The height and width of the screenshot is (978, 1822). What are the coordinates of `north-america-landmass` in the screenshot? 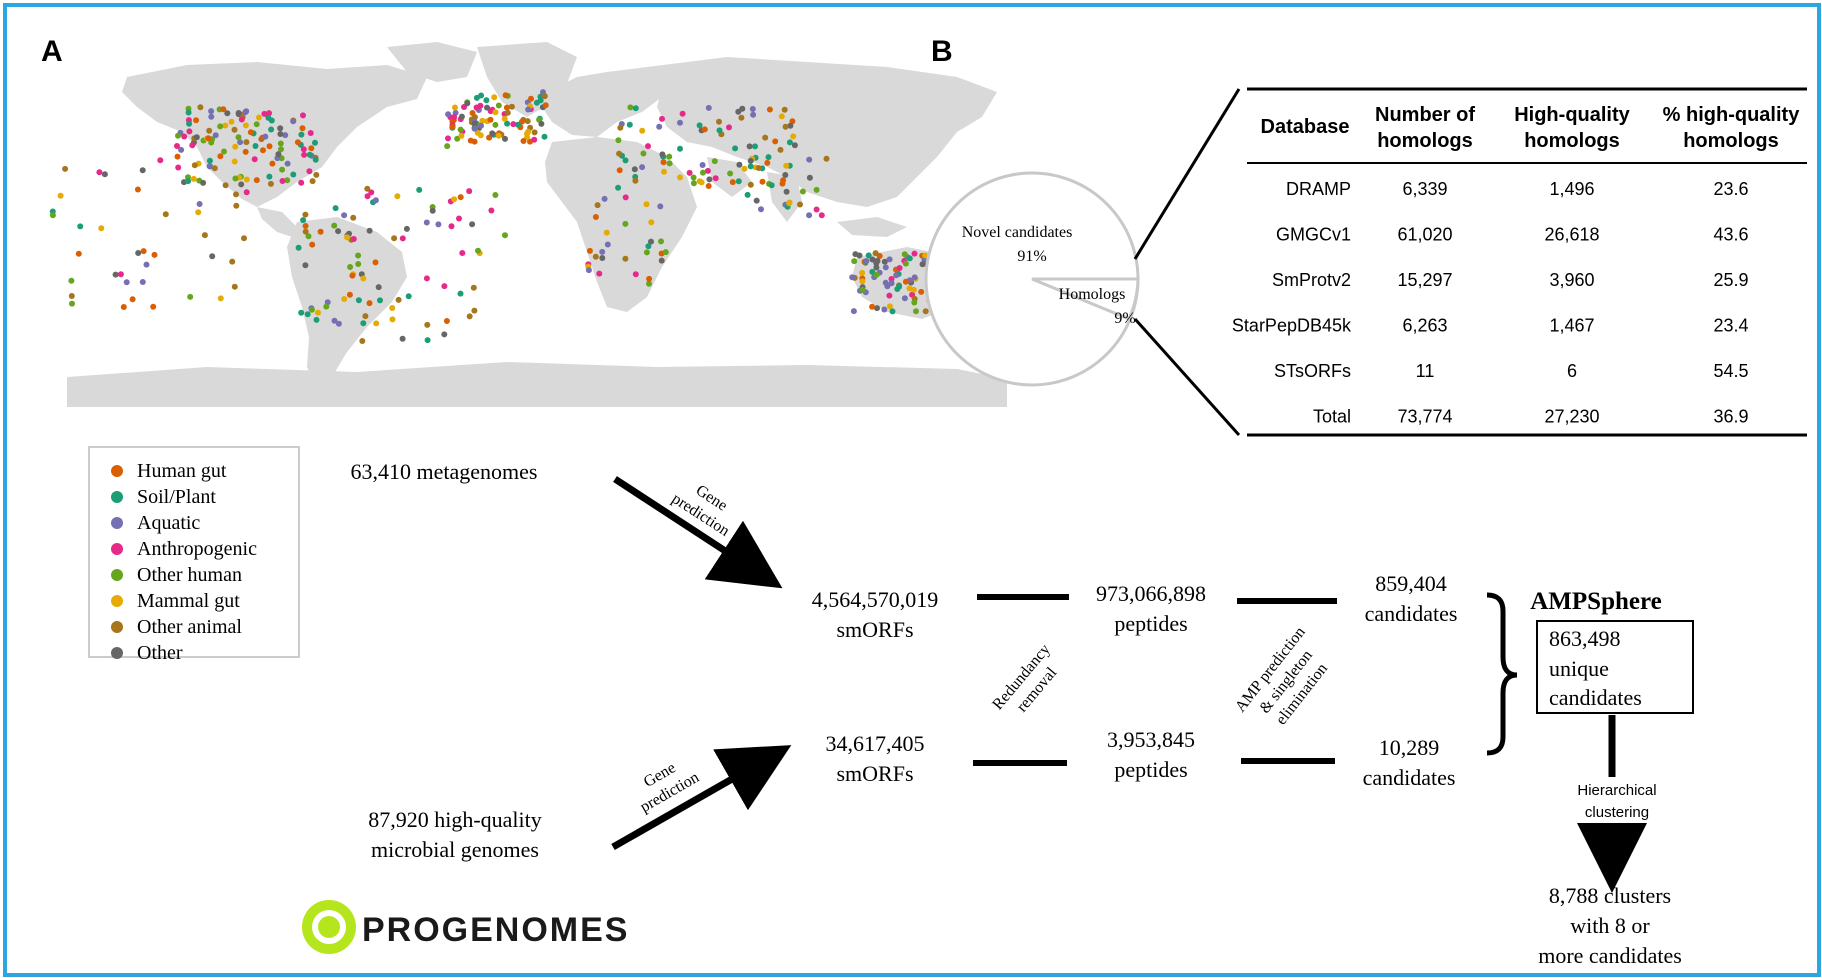 It's located at (274, 134).